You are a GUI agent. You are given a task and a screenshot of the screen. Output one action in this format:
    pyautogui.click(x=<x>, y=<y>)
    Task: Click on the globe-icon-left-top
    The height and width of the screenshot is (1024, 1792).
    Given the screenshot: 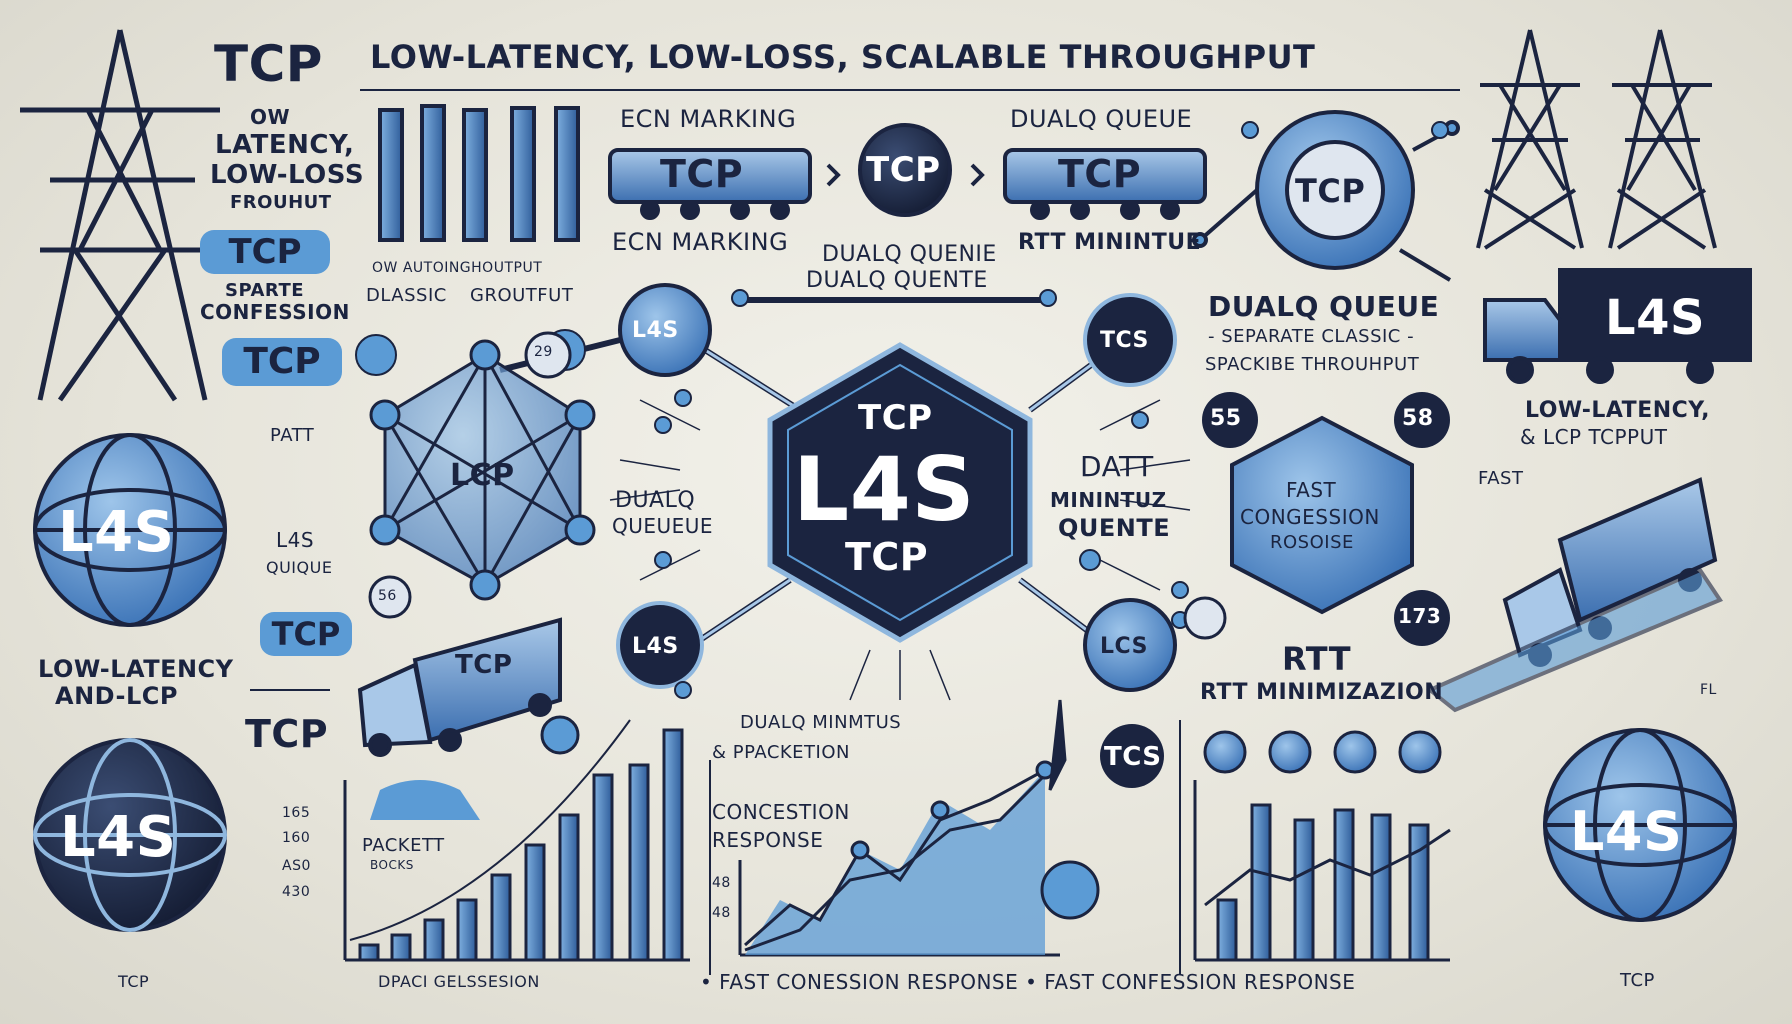 What is the action you would take?
    pyautogui.click(x=130, y=530)
    